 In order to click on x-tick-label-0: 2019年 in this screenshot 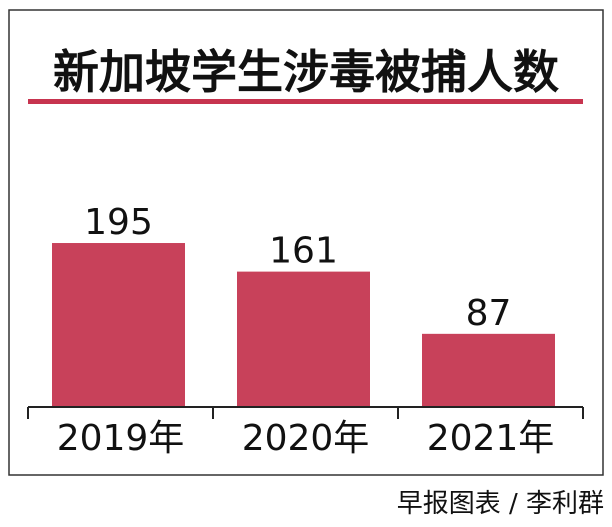, I will do `click(121, 438)`.